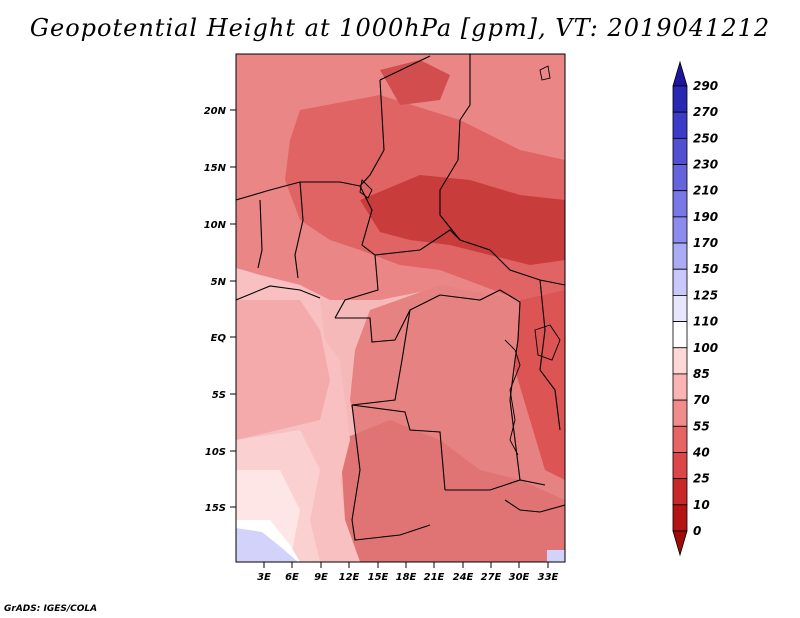  Describe the element at coordinates (701, 426) in the screenshot. I see `colorbar-label: 55` at that location.